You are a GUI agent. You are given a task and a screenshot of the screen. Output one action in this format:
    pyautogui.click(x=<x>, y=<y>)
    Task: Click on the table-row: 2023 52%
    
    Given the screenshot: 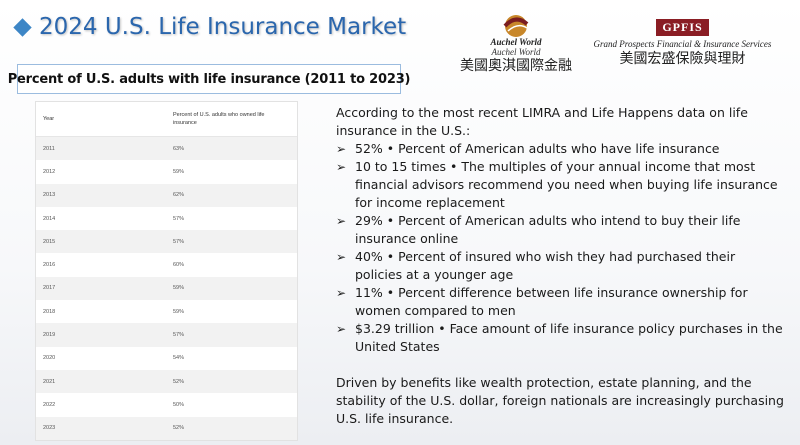 What is the action you would take?
    pyautogui.click(x=166, y=428)
    